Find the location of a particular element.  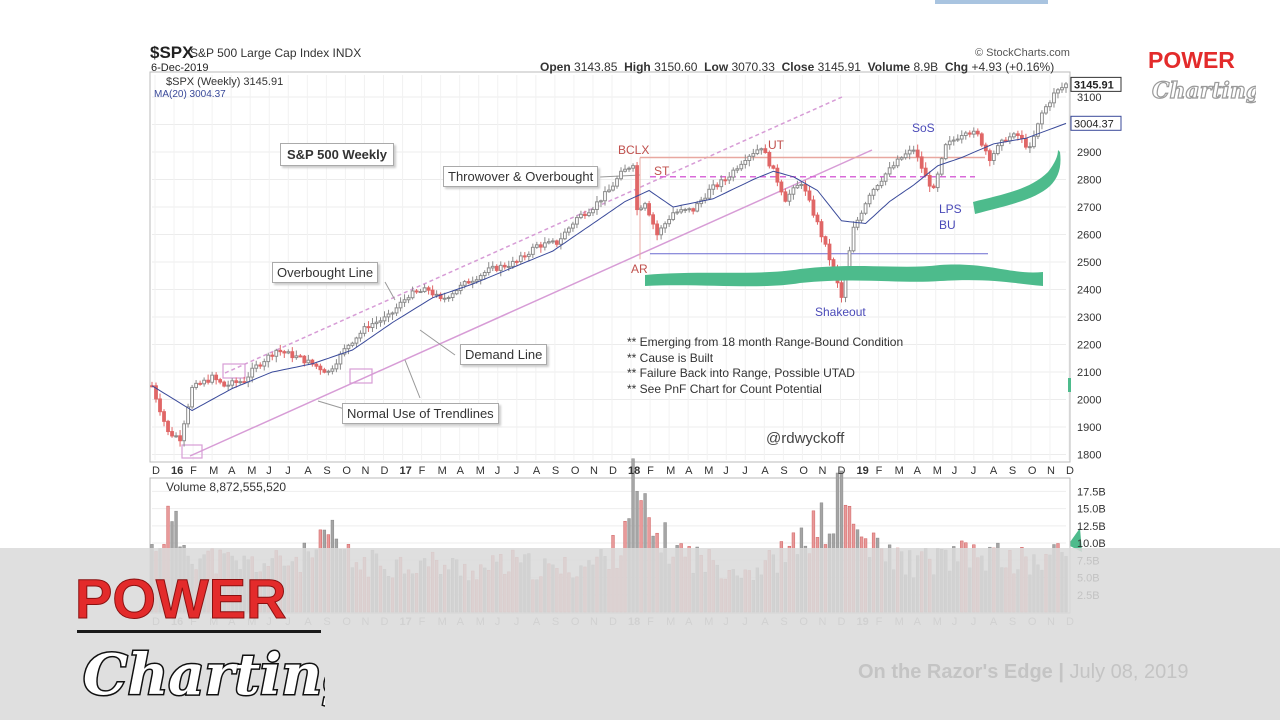

high-value: 3150.60 is located at coordinates (676, 67).